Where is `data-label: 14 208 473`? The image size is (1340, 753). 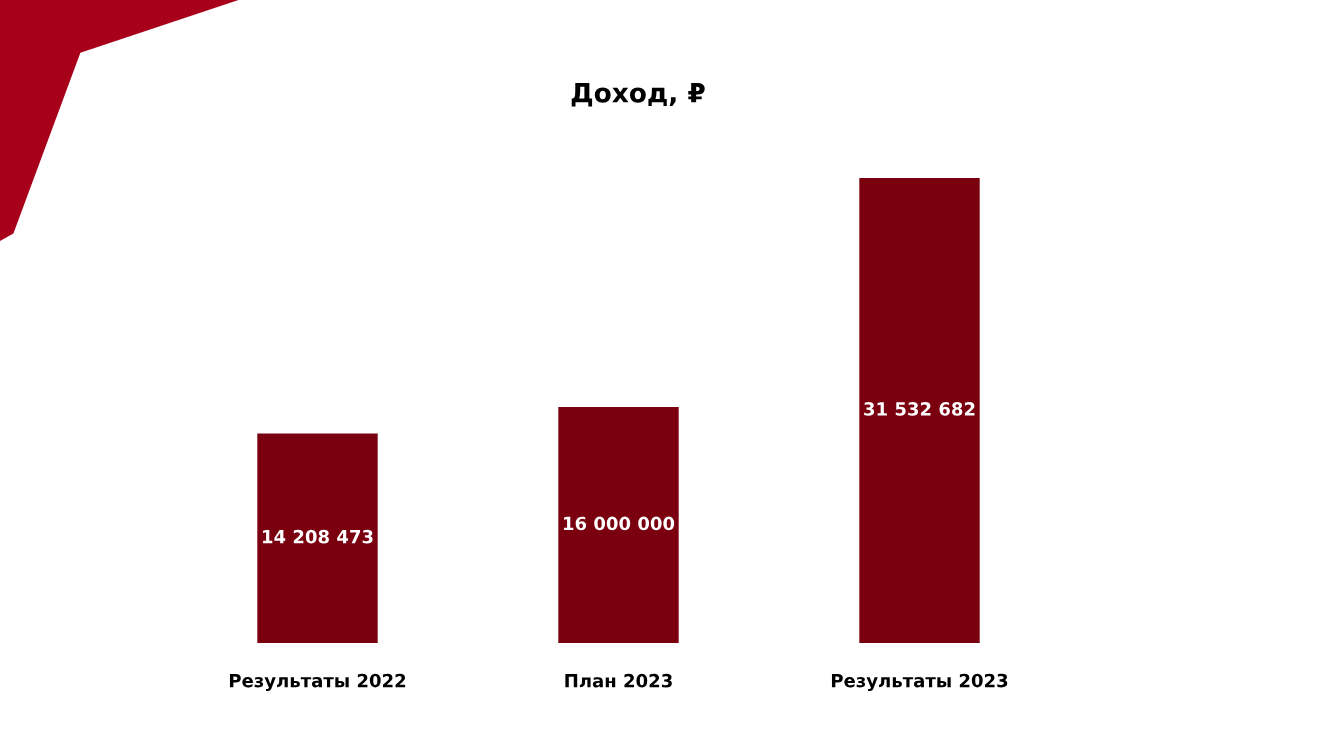 data-label: 14 208 473 is located at coordinates (318, 536).